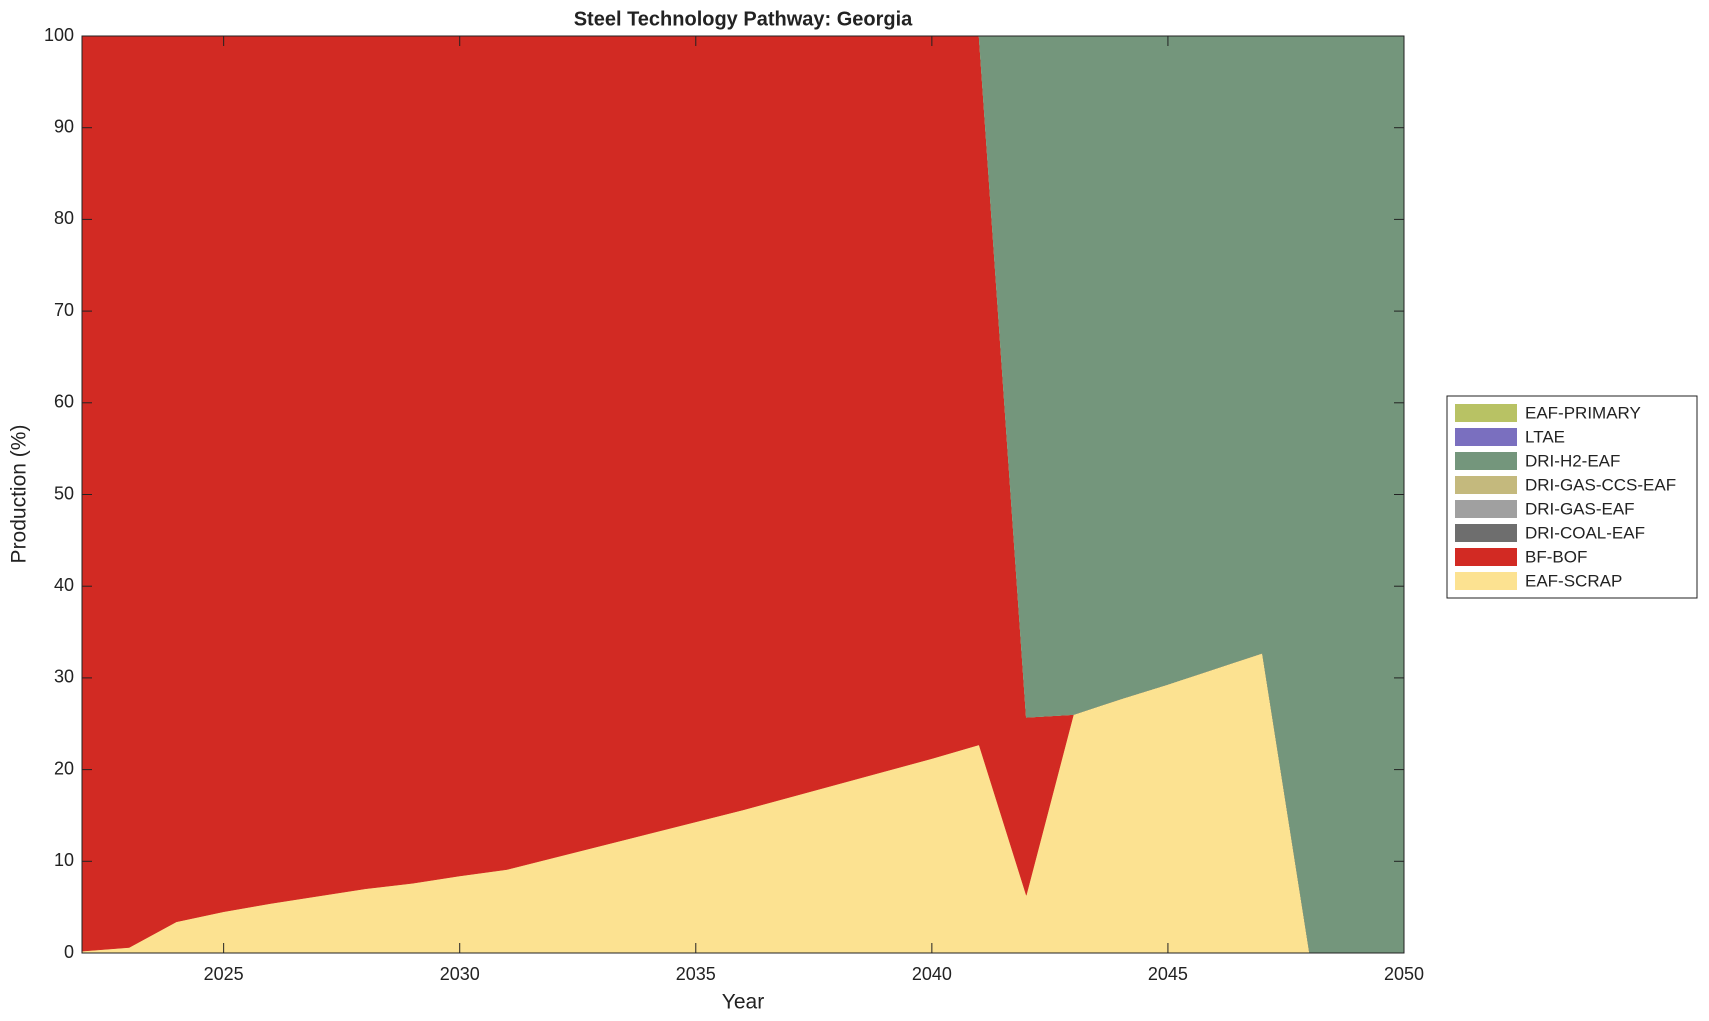 The image size is (1709, 1021). I want to click on y-tick-label: 30, so click(64, 677).